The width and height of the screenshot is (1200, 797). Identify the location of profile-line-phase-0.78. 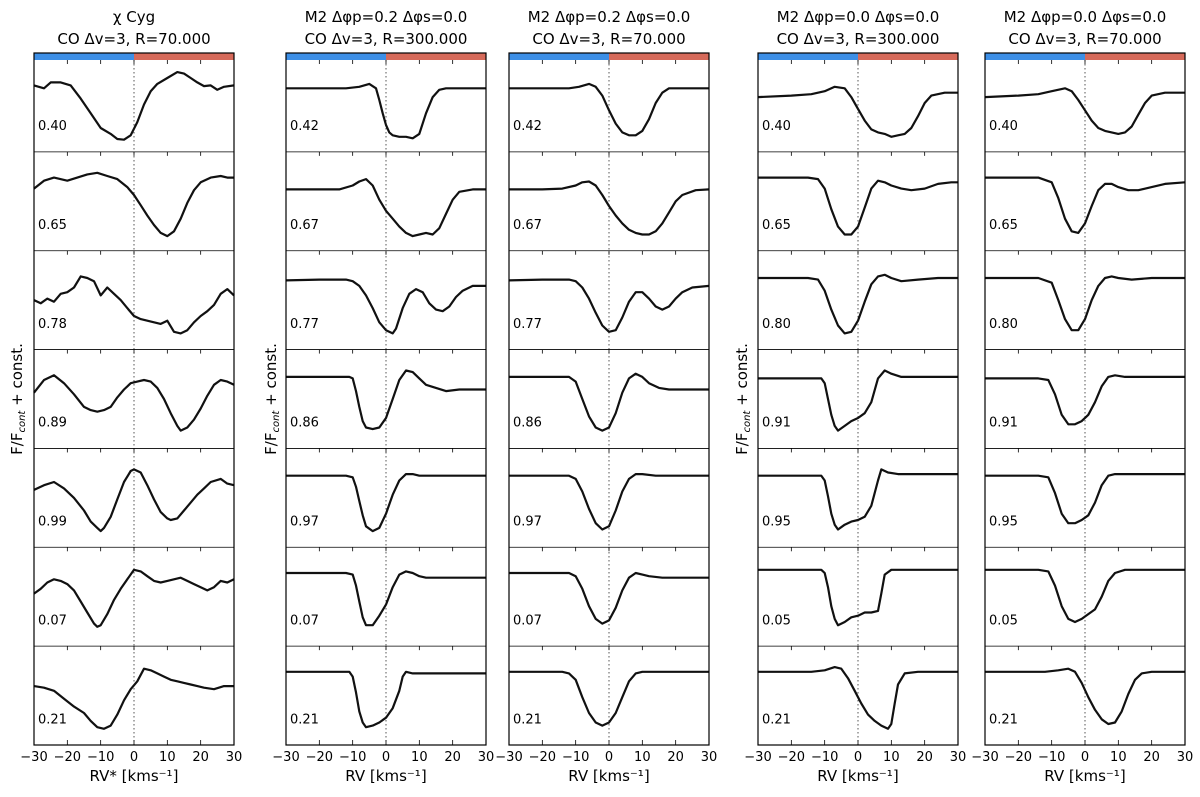
(134, 305).